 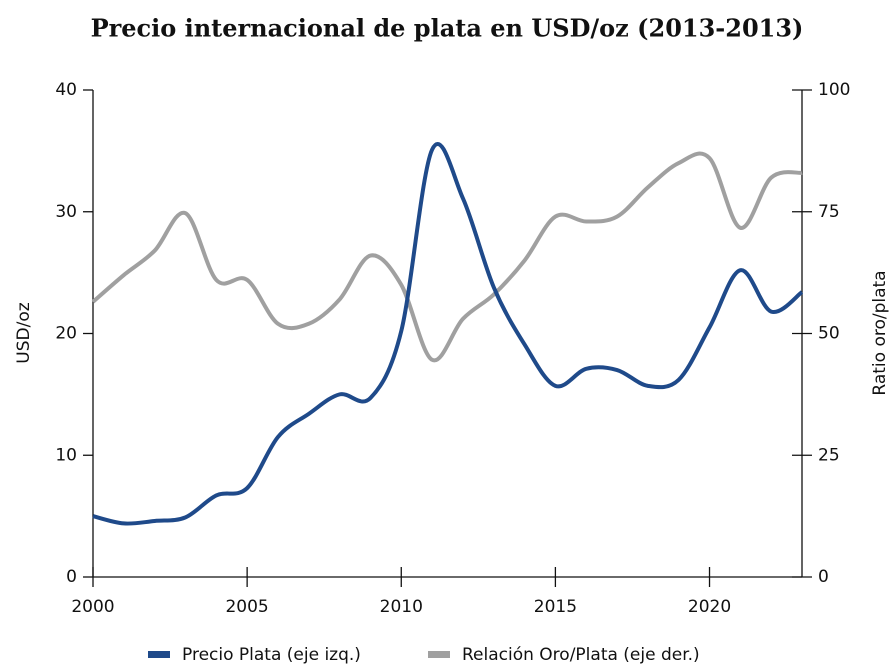 What do you see at coordinates (880, 332) in the screenshot?
I see `y2-axis-label: Ratio oro/plata` at bounding box center [880, 332].